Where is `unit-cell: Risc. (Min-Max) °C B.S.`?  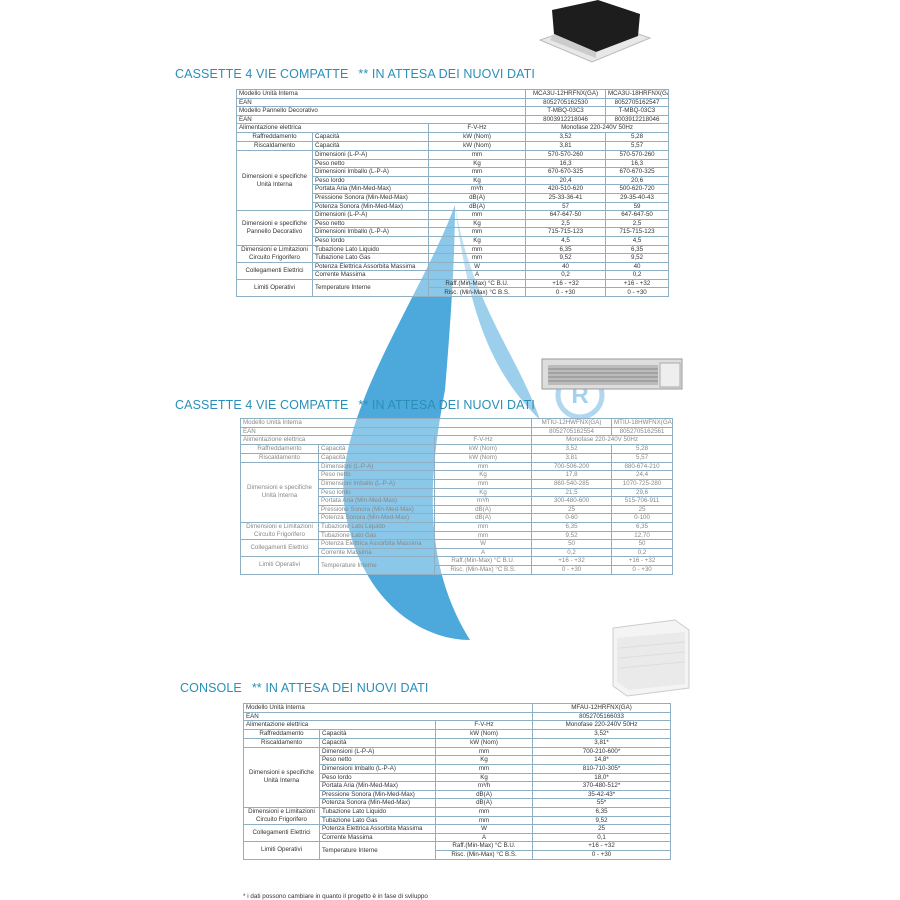 unit-cell: Risc. (Min-Max) °C B.S. is located at coordinates (484, 854).